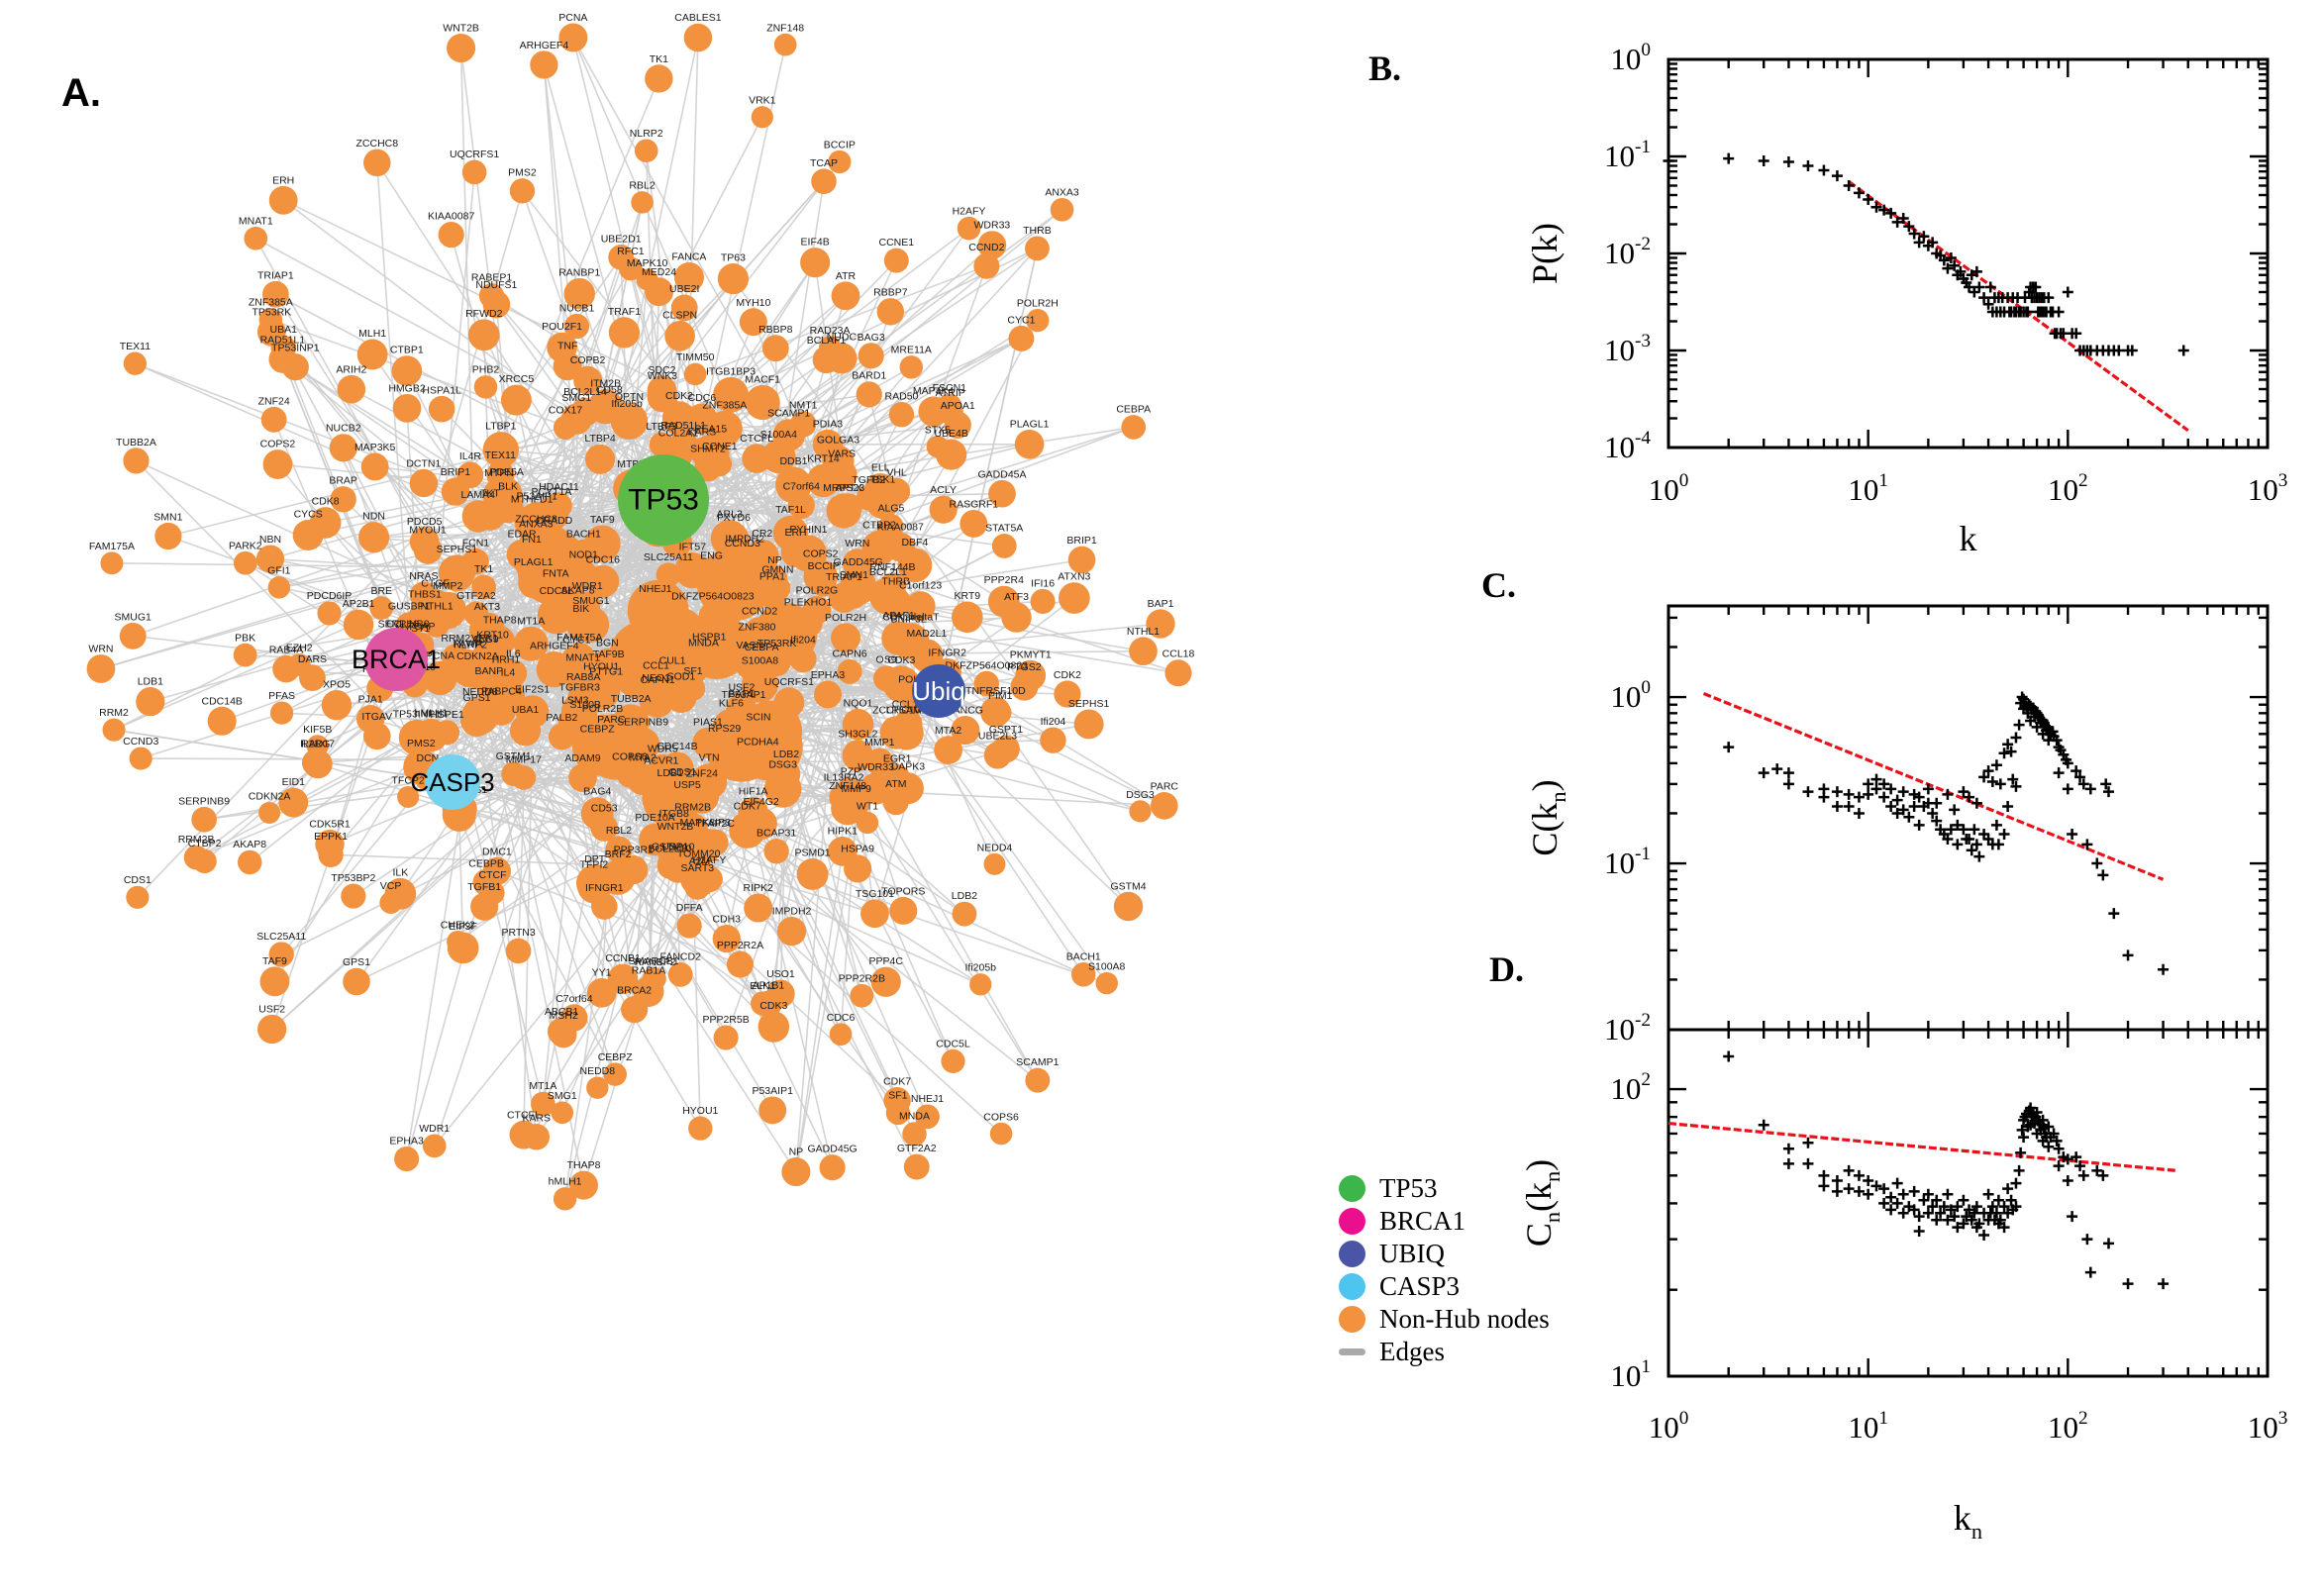  Describe the element at coordinates (815, 243) in the screenshot. I see `gene-label: EIF4B` at that location.